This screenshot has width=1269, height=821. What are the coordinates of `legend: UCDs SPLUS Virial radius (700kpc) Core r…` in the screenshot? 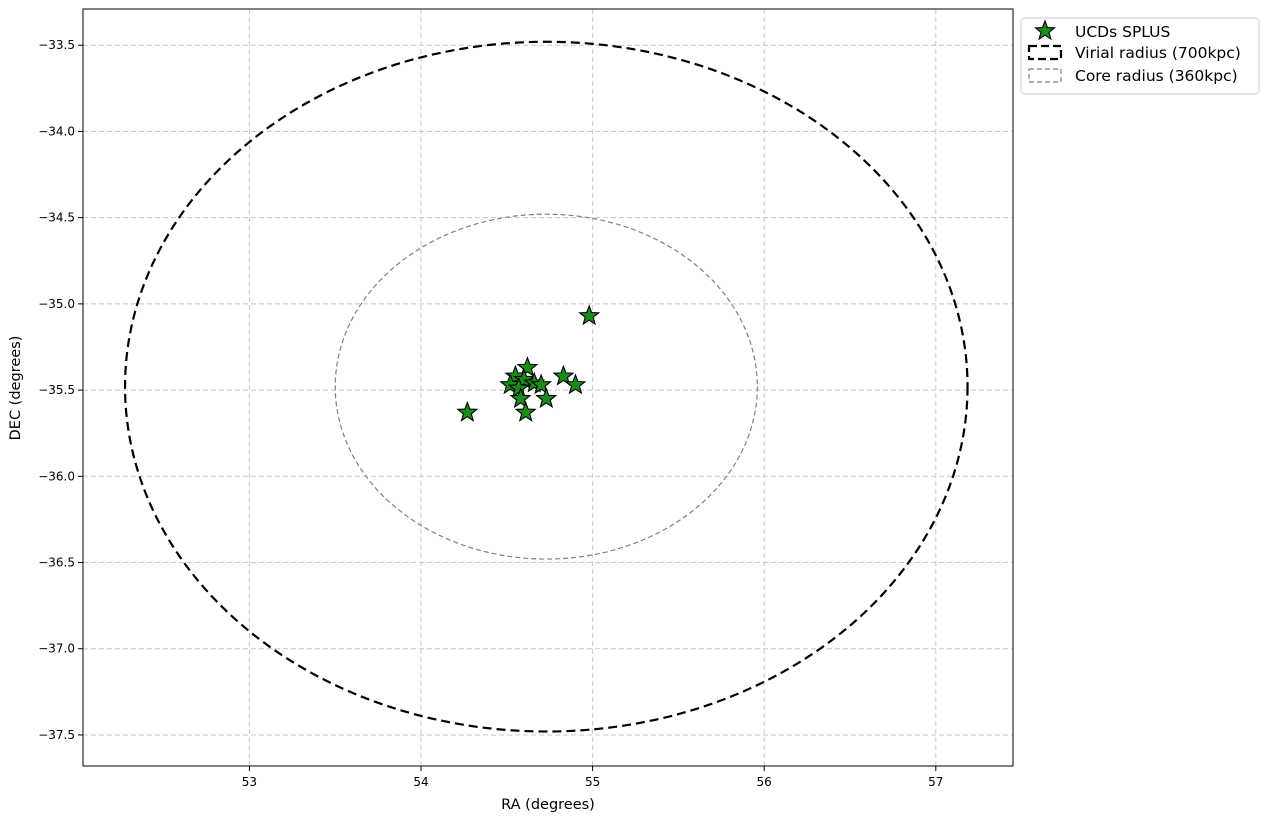 It's located at (1140, 56).